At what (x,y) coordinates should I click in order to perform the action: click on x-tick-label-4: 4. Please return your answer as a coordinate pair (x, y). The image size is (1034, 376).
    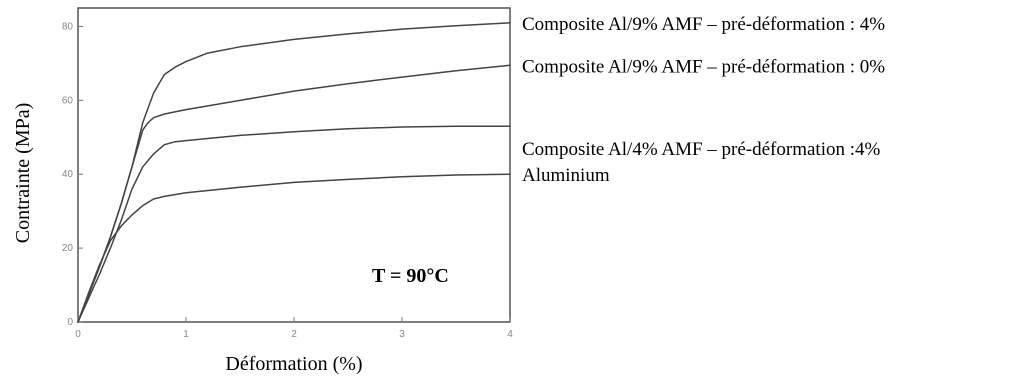
    Looking at the image, I should click on (510, 334).